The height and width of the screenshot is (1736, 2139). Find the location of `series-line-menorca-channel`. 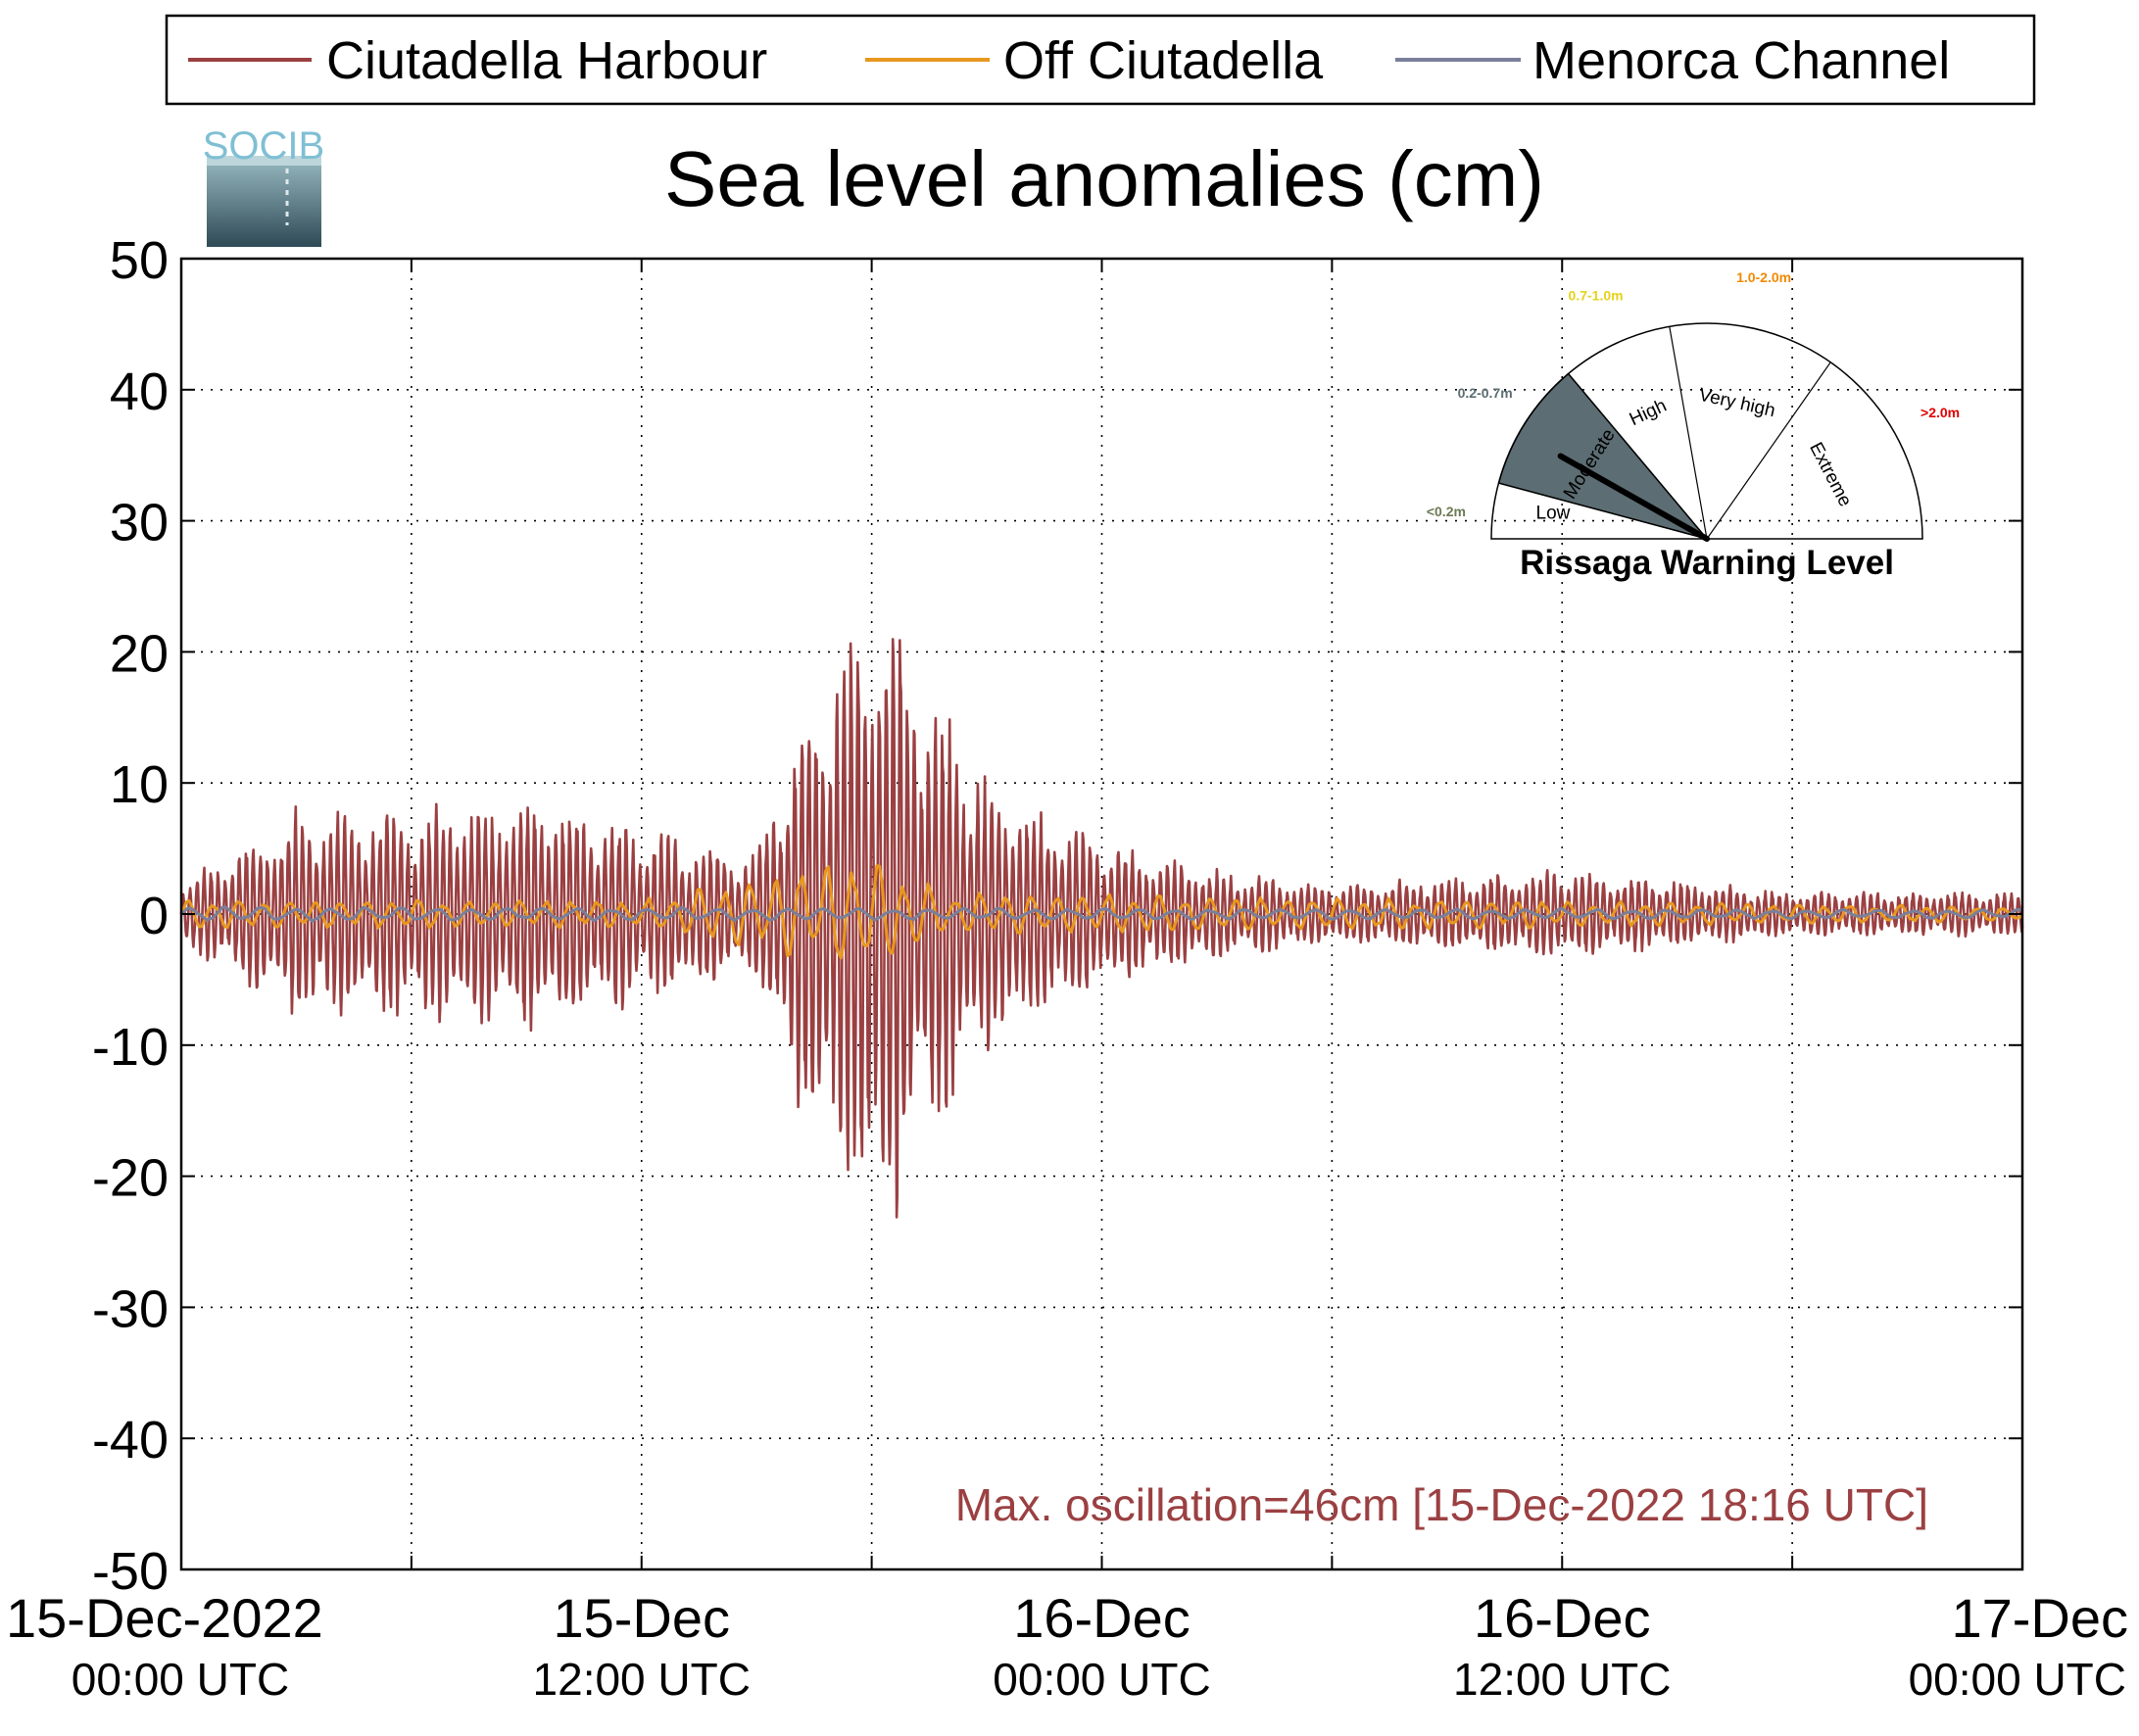

series-line-menorca-channel is located at coordinates (1101, 914).